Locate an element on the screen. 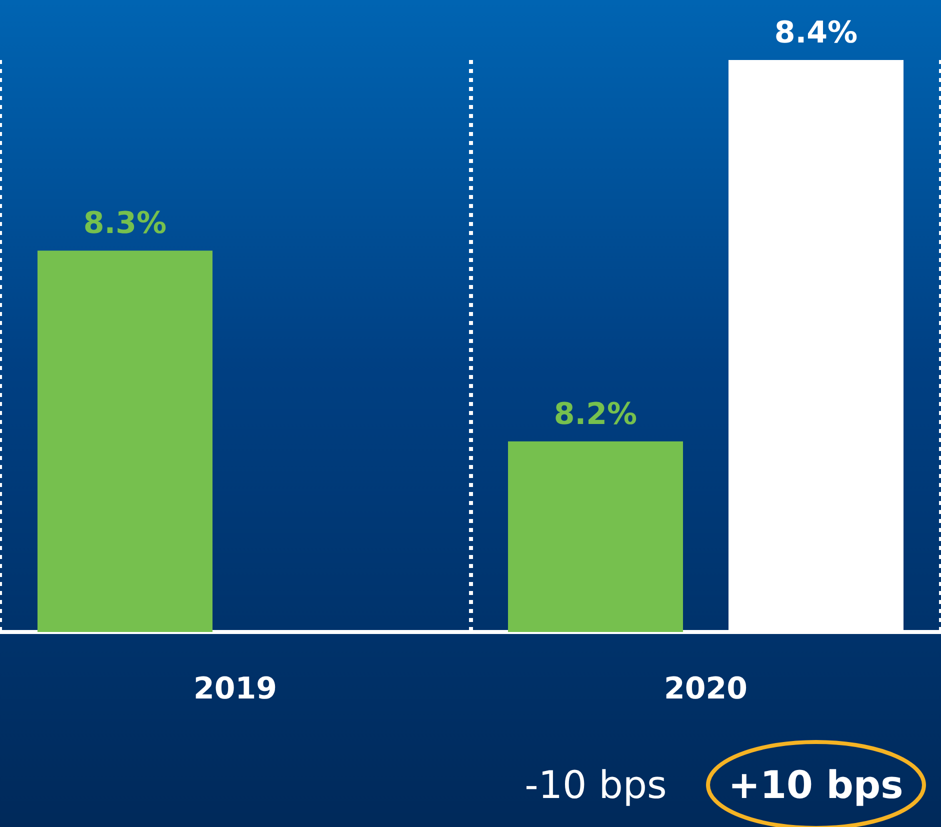  data-label: 8.2% is located at coordinates (596, 414).